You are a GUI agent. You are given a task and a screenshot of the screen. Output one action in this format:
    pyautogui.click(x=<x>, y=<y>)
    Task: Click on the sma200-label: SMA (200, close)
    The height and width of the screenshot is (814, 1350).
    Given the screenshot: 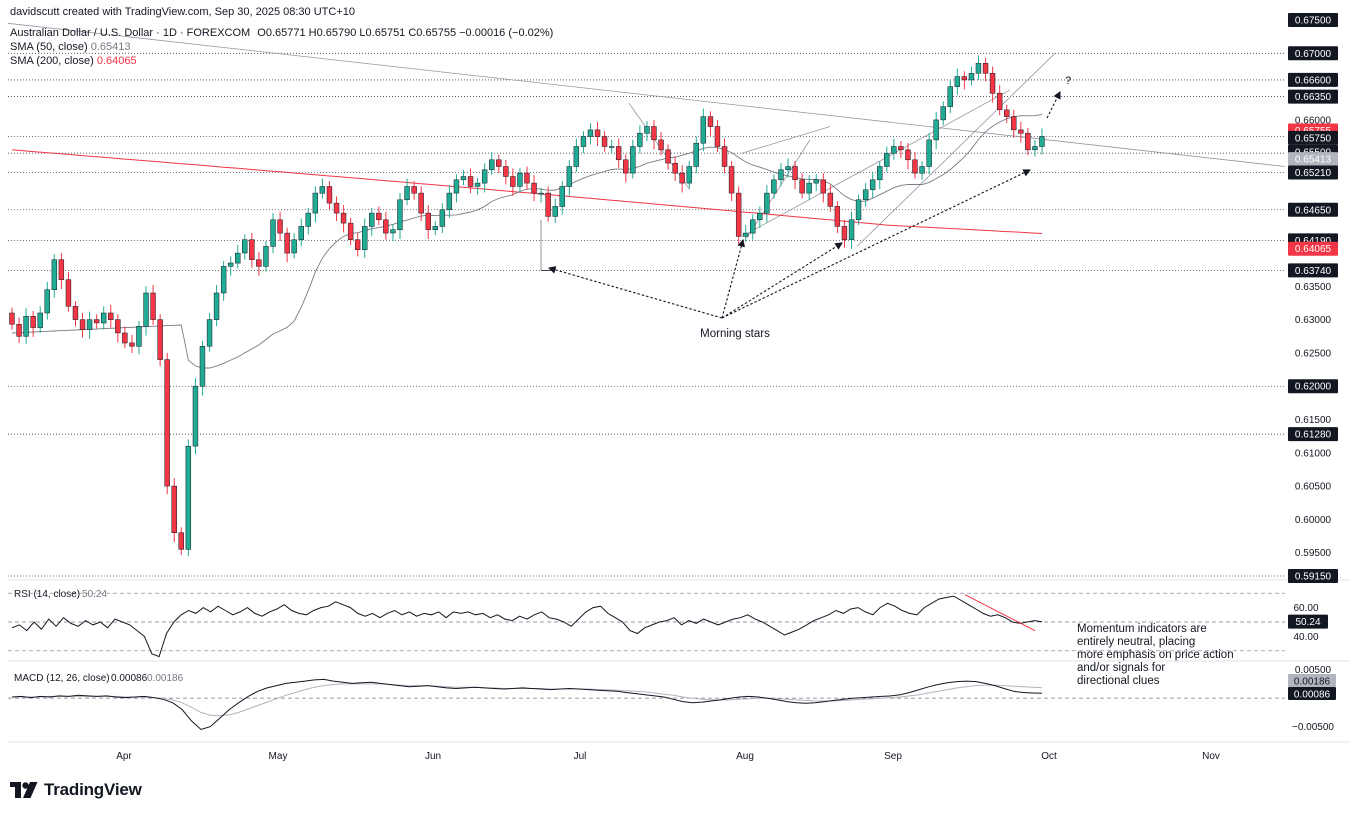 What is the action you would take?
    pyautogui.click(x=52, y=61)
    